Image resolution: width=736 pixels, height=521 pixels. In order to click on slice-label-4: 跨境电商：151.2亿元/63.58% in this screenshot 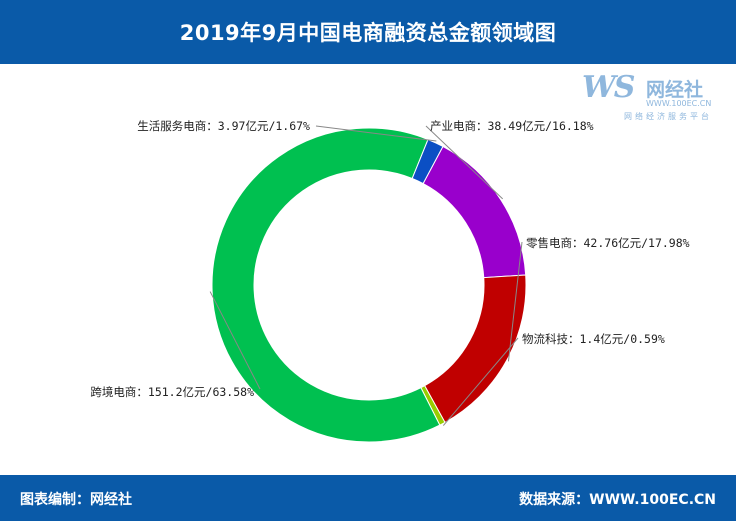, I will do `click(172, 392)`.